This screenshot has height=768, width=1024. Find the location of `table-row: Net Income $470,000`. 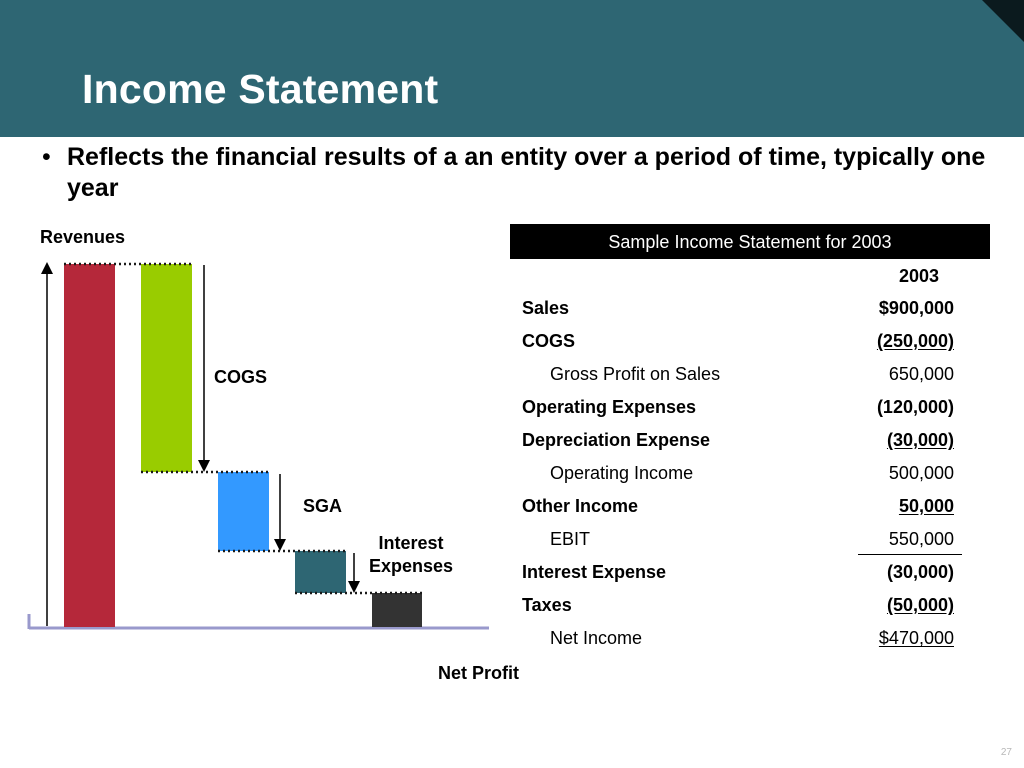

table-row: Net Income $470,000 is located at coordinates (750, 638).